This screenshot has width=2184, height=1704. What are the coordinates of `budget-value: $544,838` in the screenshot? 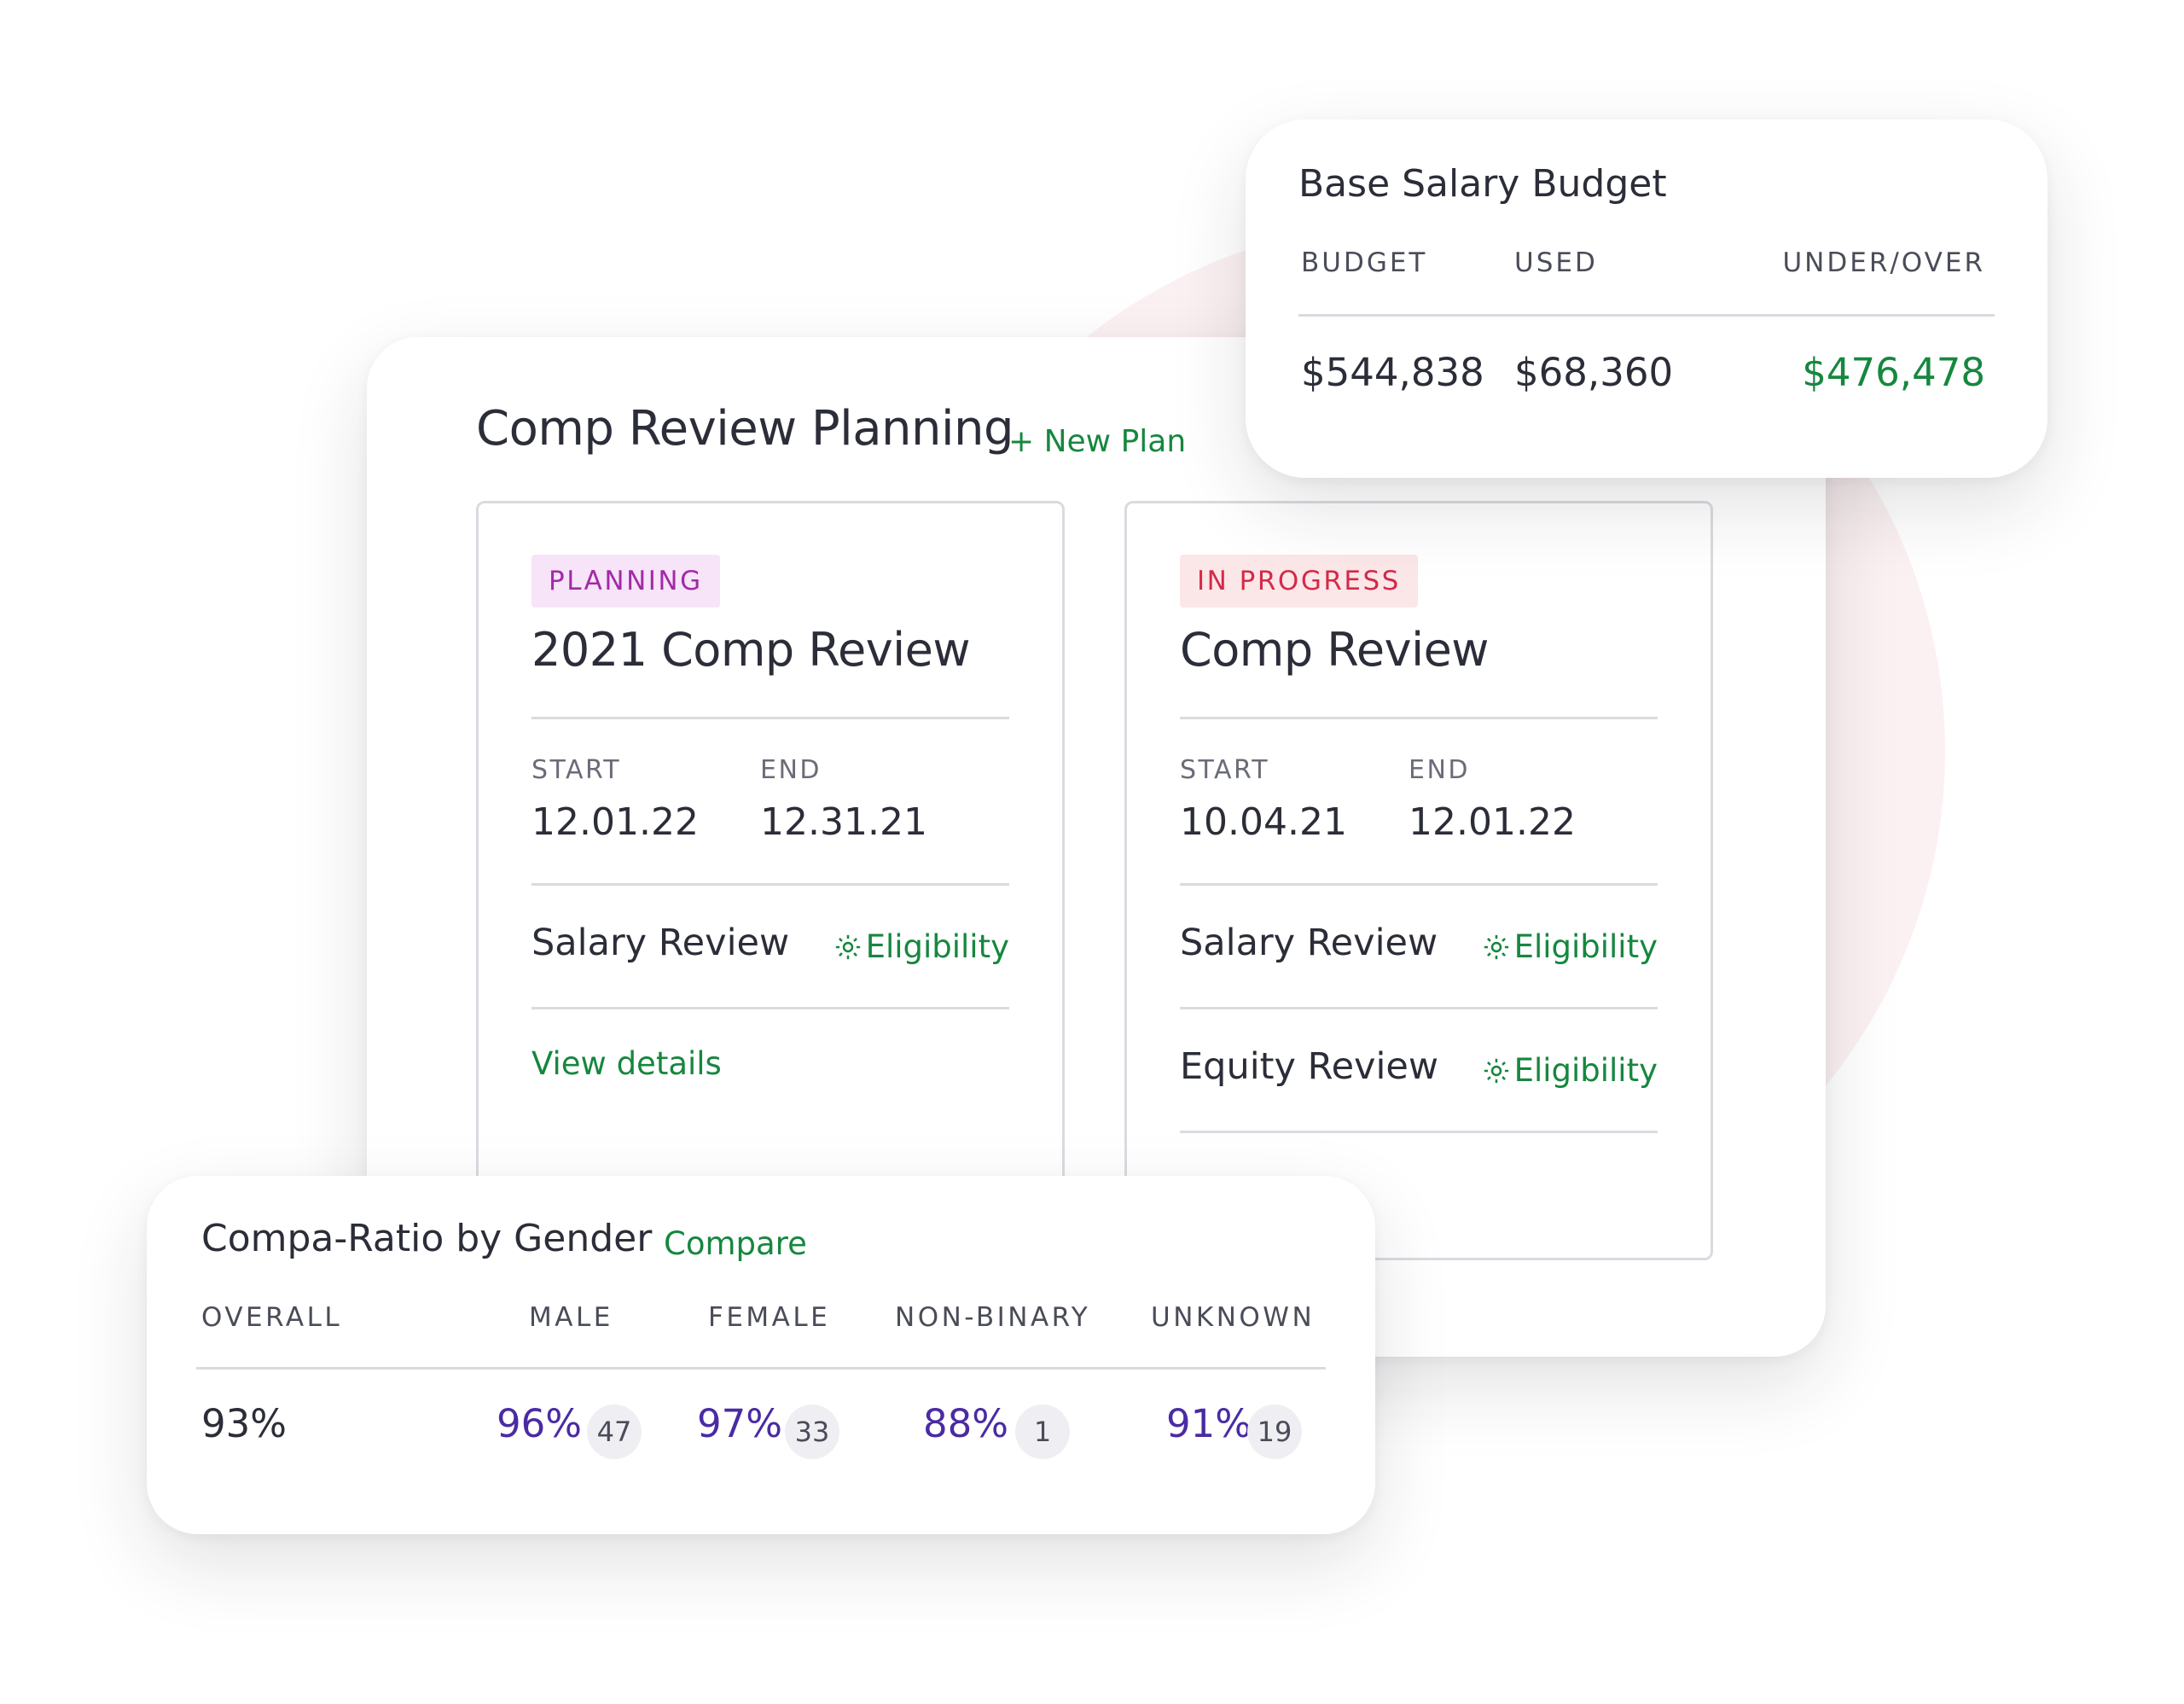 It's located at (1392, 373).